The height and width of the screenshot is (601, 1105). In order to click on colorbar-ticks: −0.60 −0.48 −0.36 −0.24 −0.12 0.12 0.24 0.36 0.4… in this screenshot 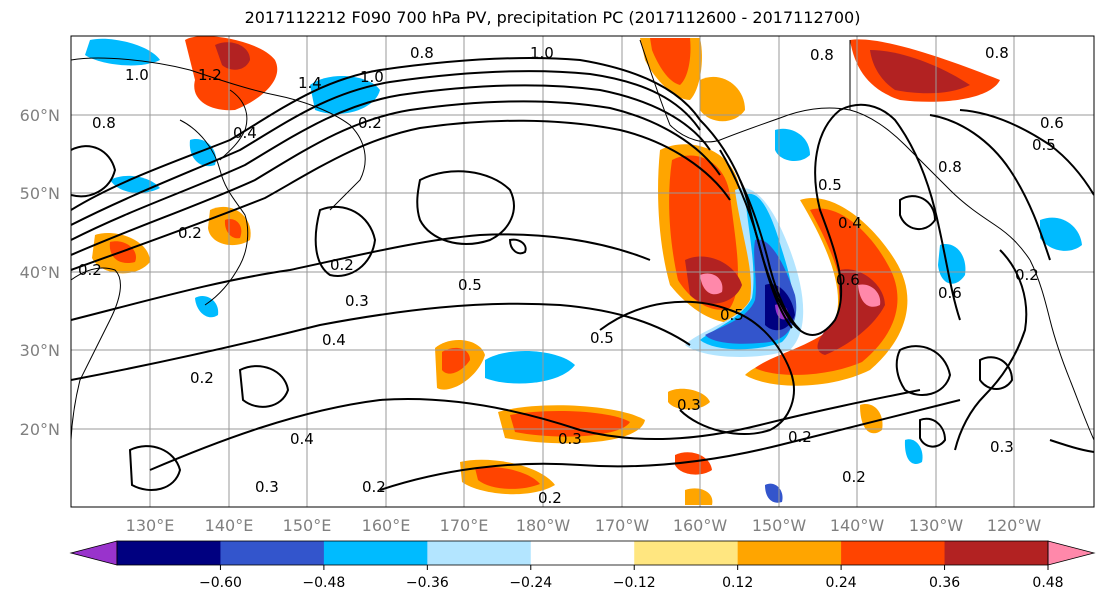, I will do `click(631, 578)`.